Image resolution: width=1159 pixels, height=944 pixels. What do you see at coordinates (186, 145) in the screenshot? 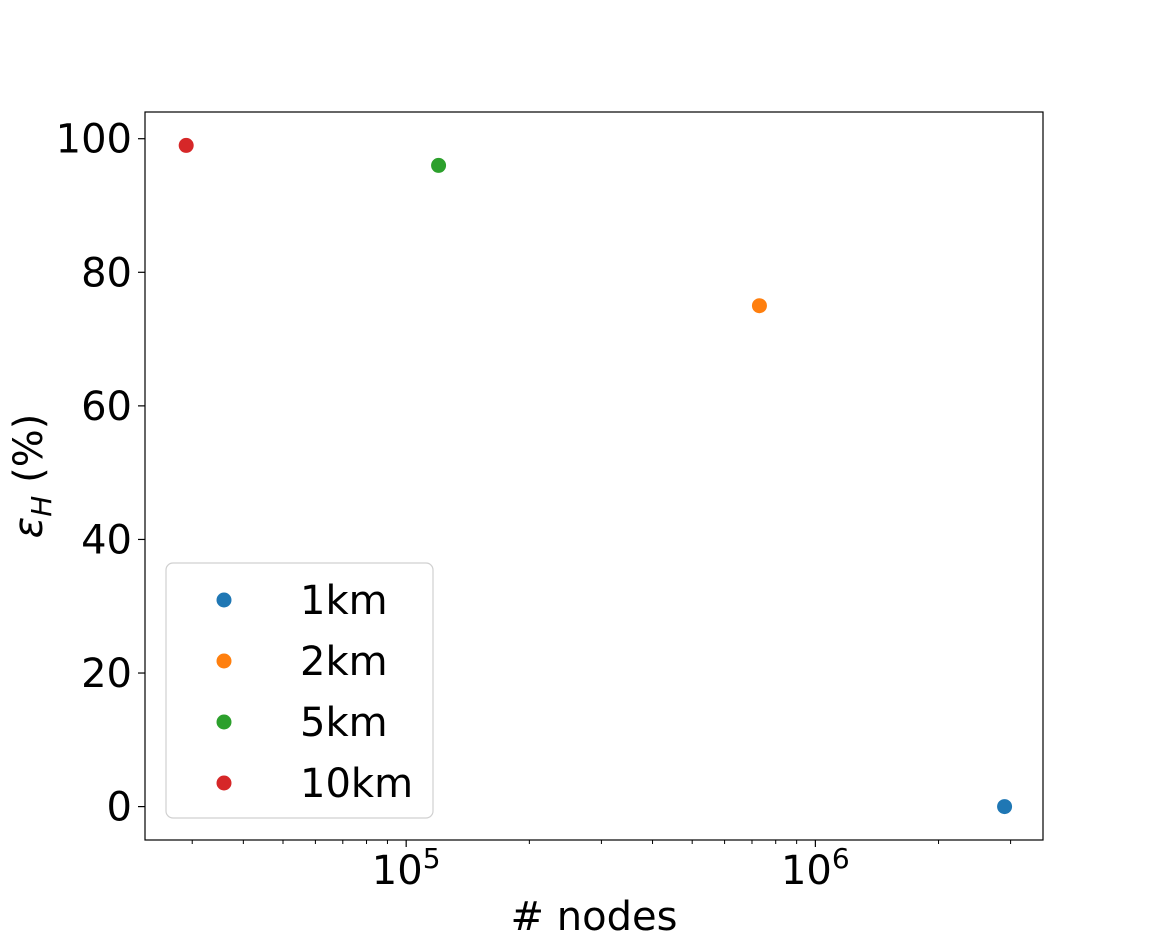
I see `data-point-10km` at bounding box center [186, 145].